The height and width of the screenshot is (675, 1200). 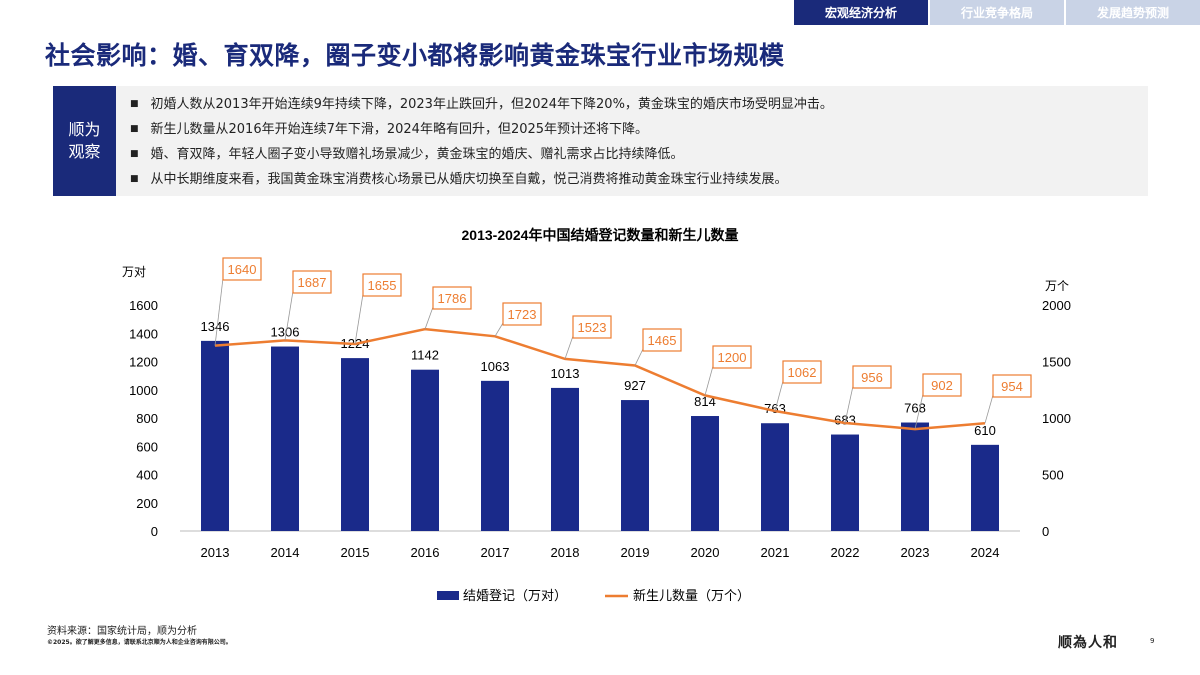 What do you see at coordinates (84, 141) in the screenshot?
I see `observation-label: 顺为观察` at bounding box center [84, 141].